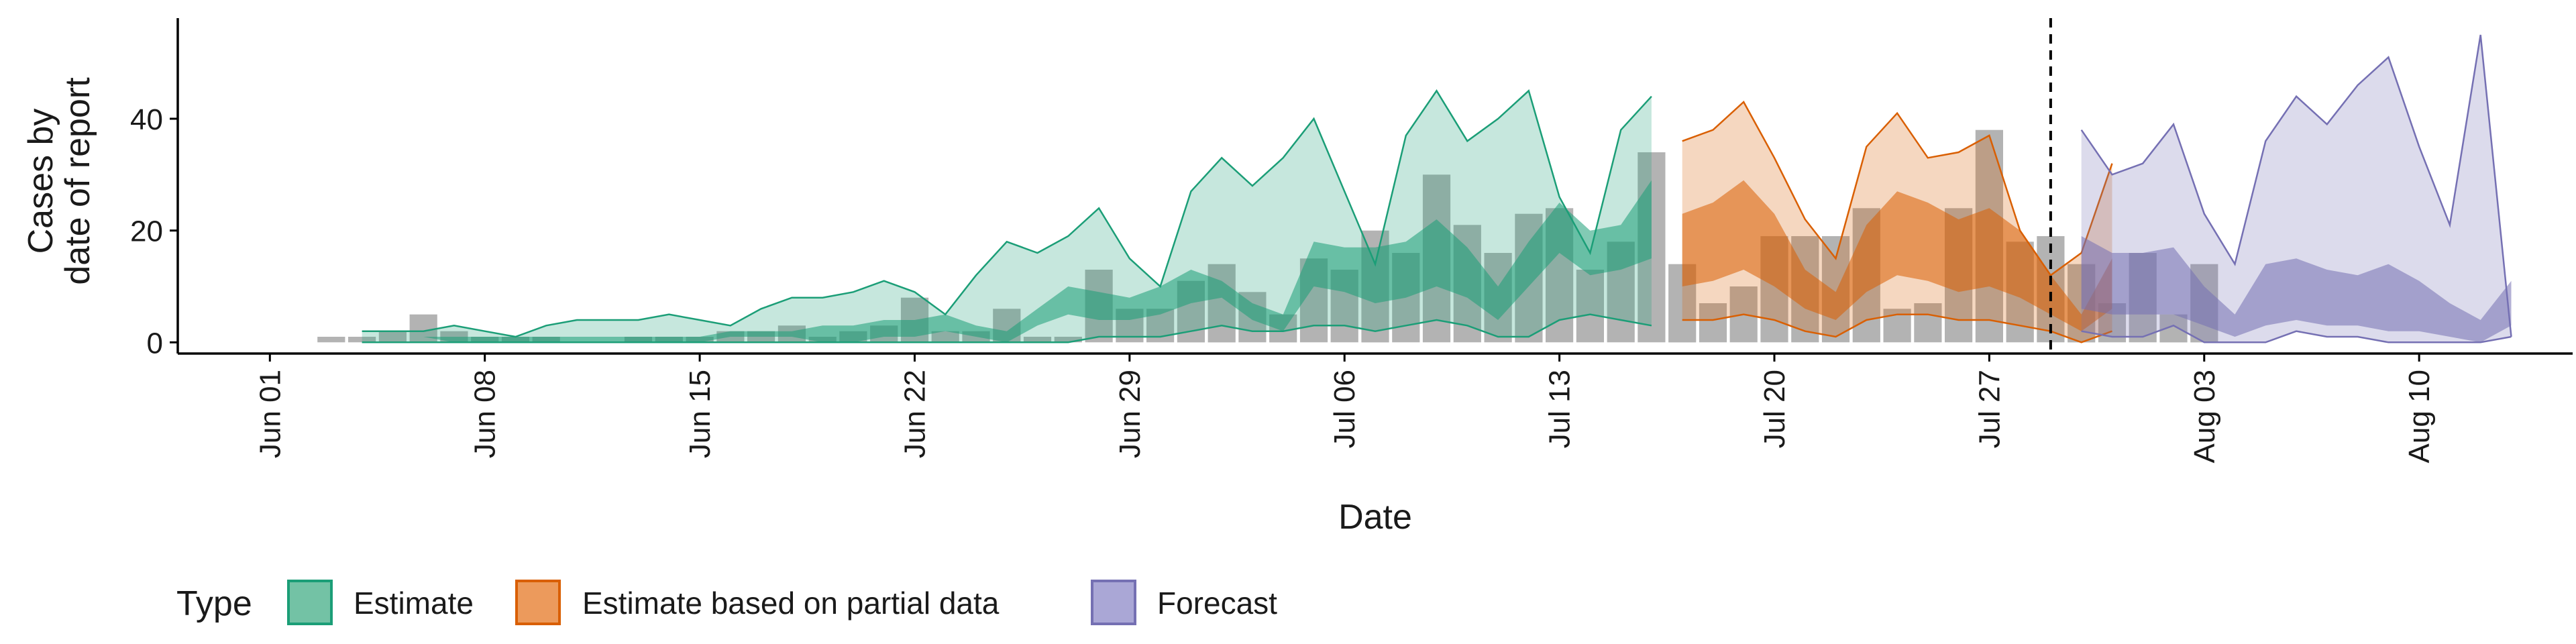 This screenshot has width=2576, height=644. Describe the element at coordinates (414, 603) in the screenshot. I see `legend-label: Estimate` at that location.